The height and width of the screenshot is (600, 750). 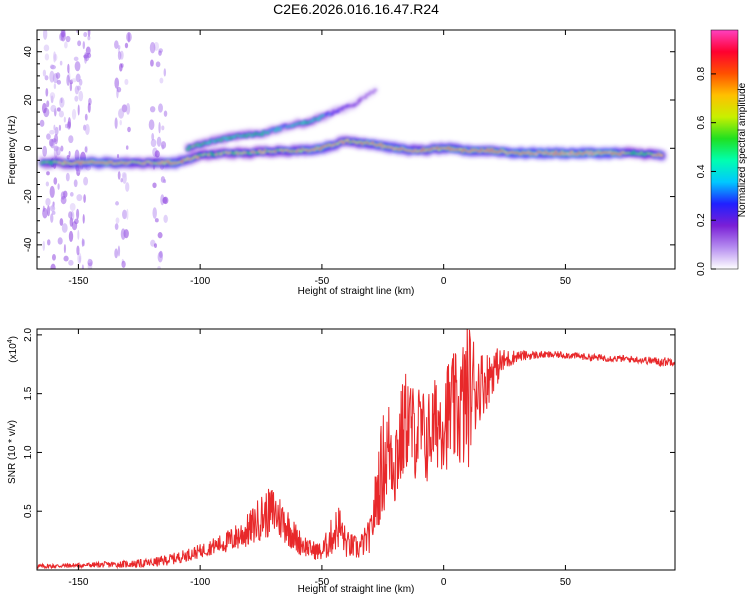 What do you see at coordinates (13, 337) in the screenshot?
I see `snr-scale-close: )` at bounding box center [13, 337].